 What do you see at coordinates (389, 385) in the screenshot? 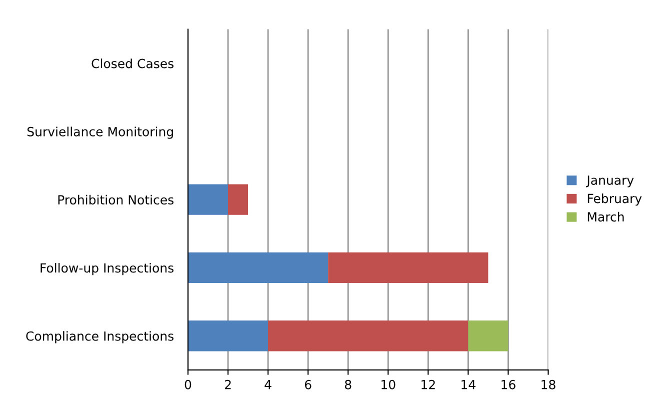
I see `x-tick-label: 10` at bounding box center [389, 385].